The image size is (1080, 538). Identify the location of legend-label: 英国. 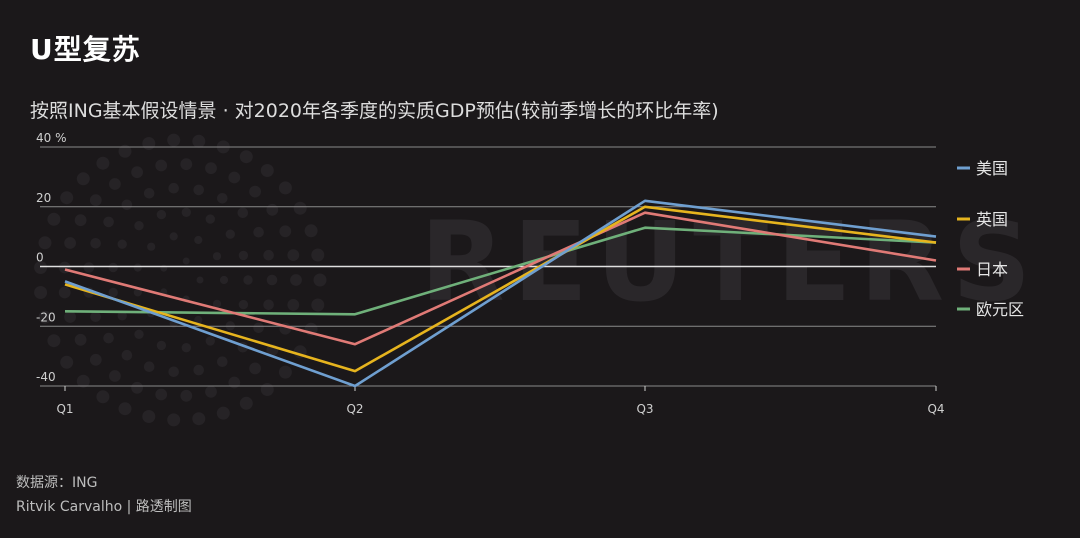
(992, 219).